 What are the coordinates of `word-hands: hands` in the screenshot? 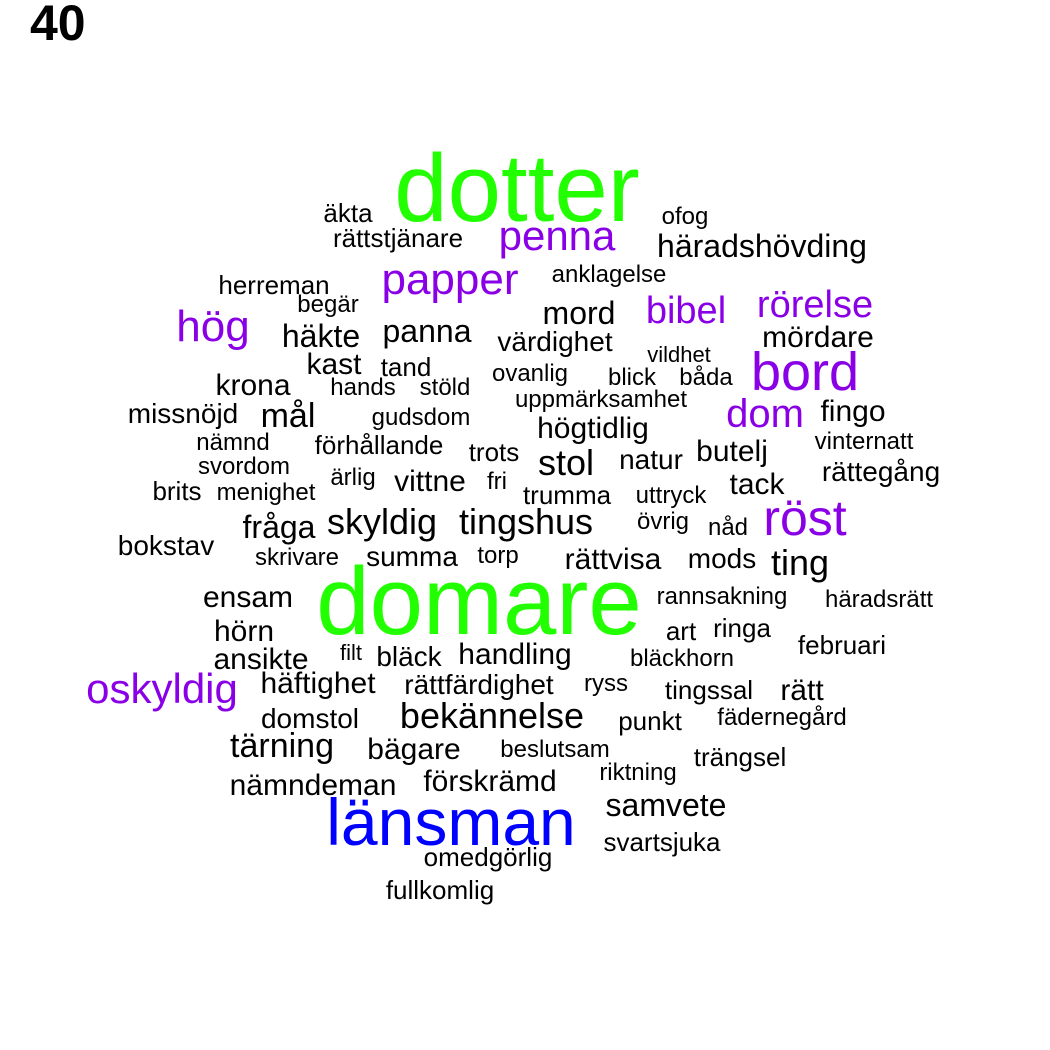 It's located at (363, 387).